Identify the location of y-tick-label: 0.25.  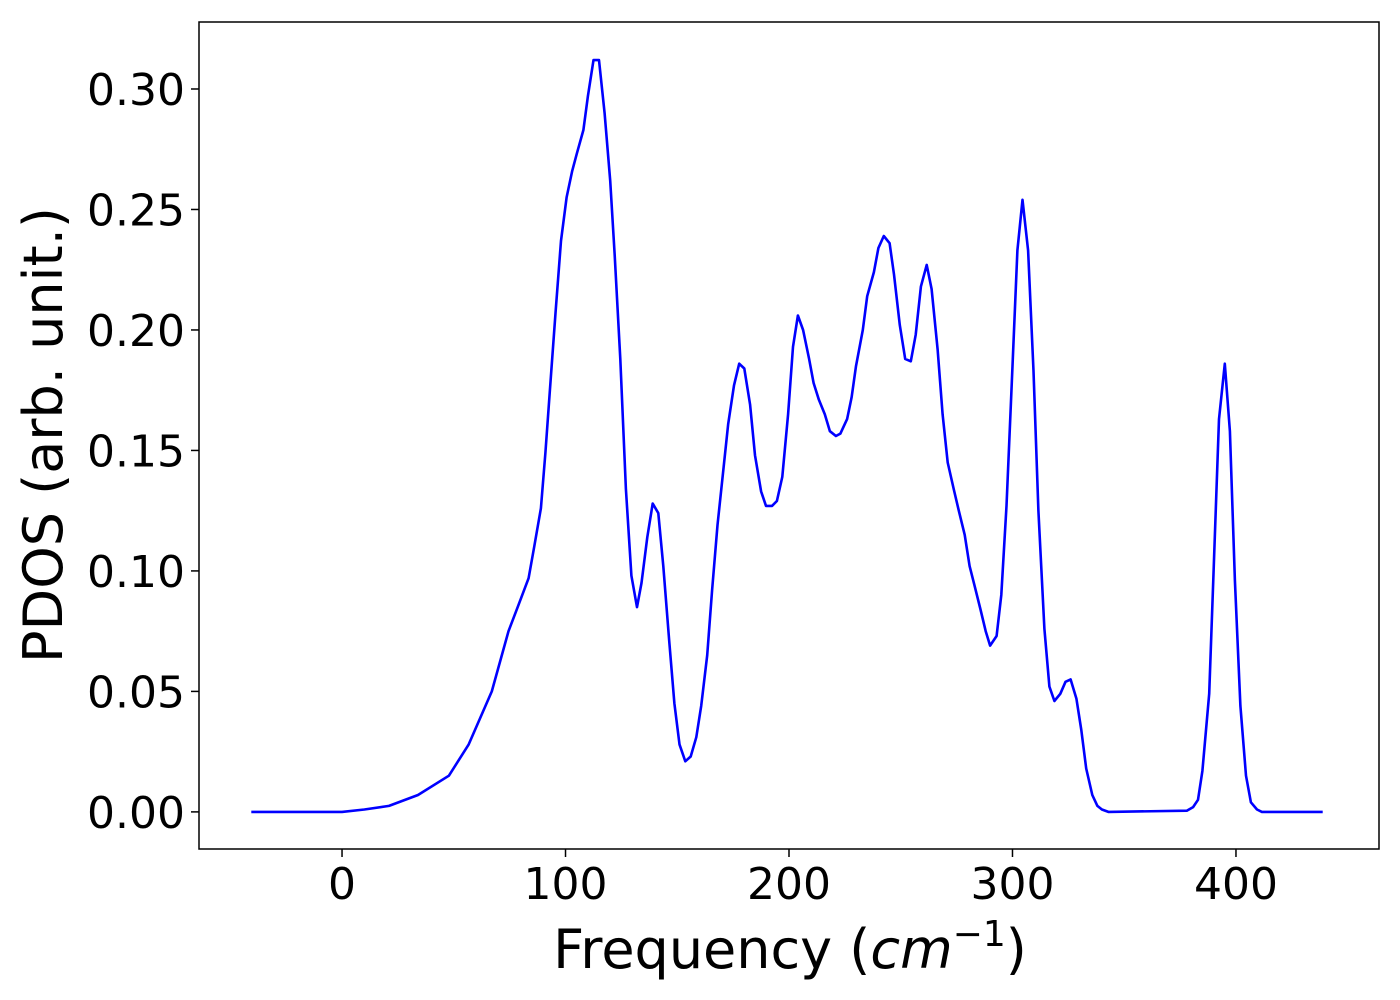
(136, 210).